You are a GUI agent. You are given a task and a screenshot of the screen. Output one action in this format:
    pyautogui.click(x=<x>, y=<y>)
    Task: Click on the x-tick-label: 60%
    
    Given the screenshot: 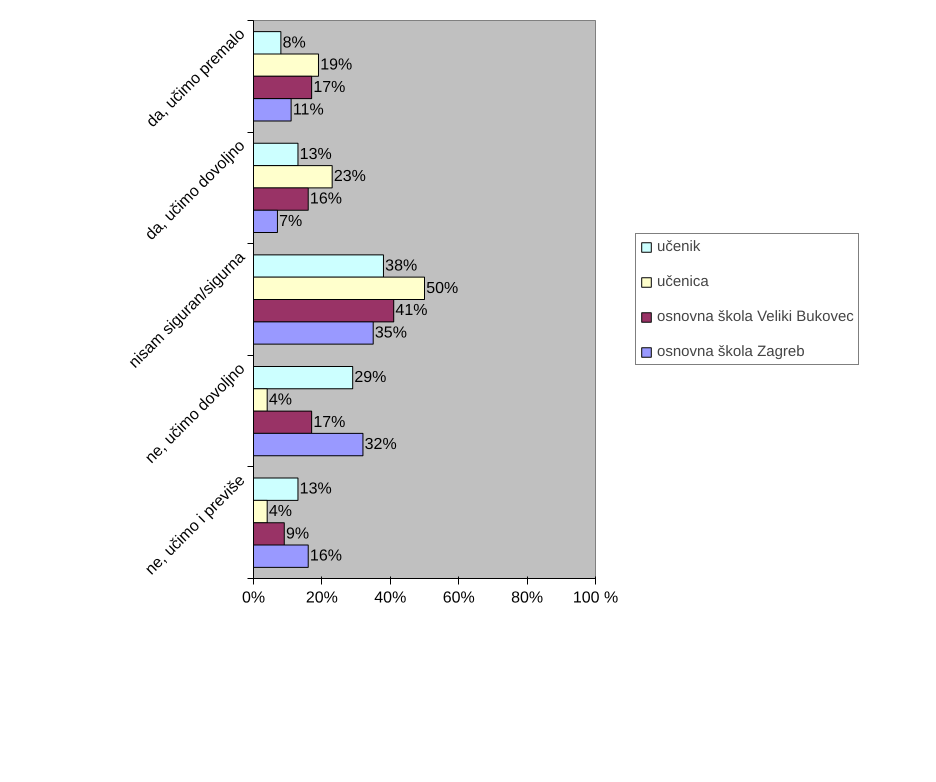 What is the action you would take?
    pyautogui.click(x=458, y=598)
    